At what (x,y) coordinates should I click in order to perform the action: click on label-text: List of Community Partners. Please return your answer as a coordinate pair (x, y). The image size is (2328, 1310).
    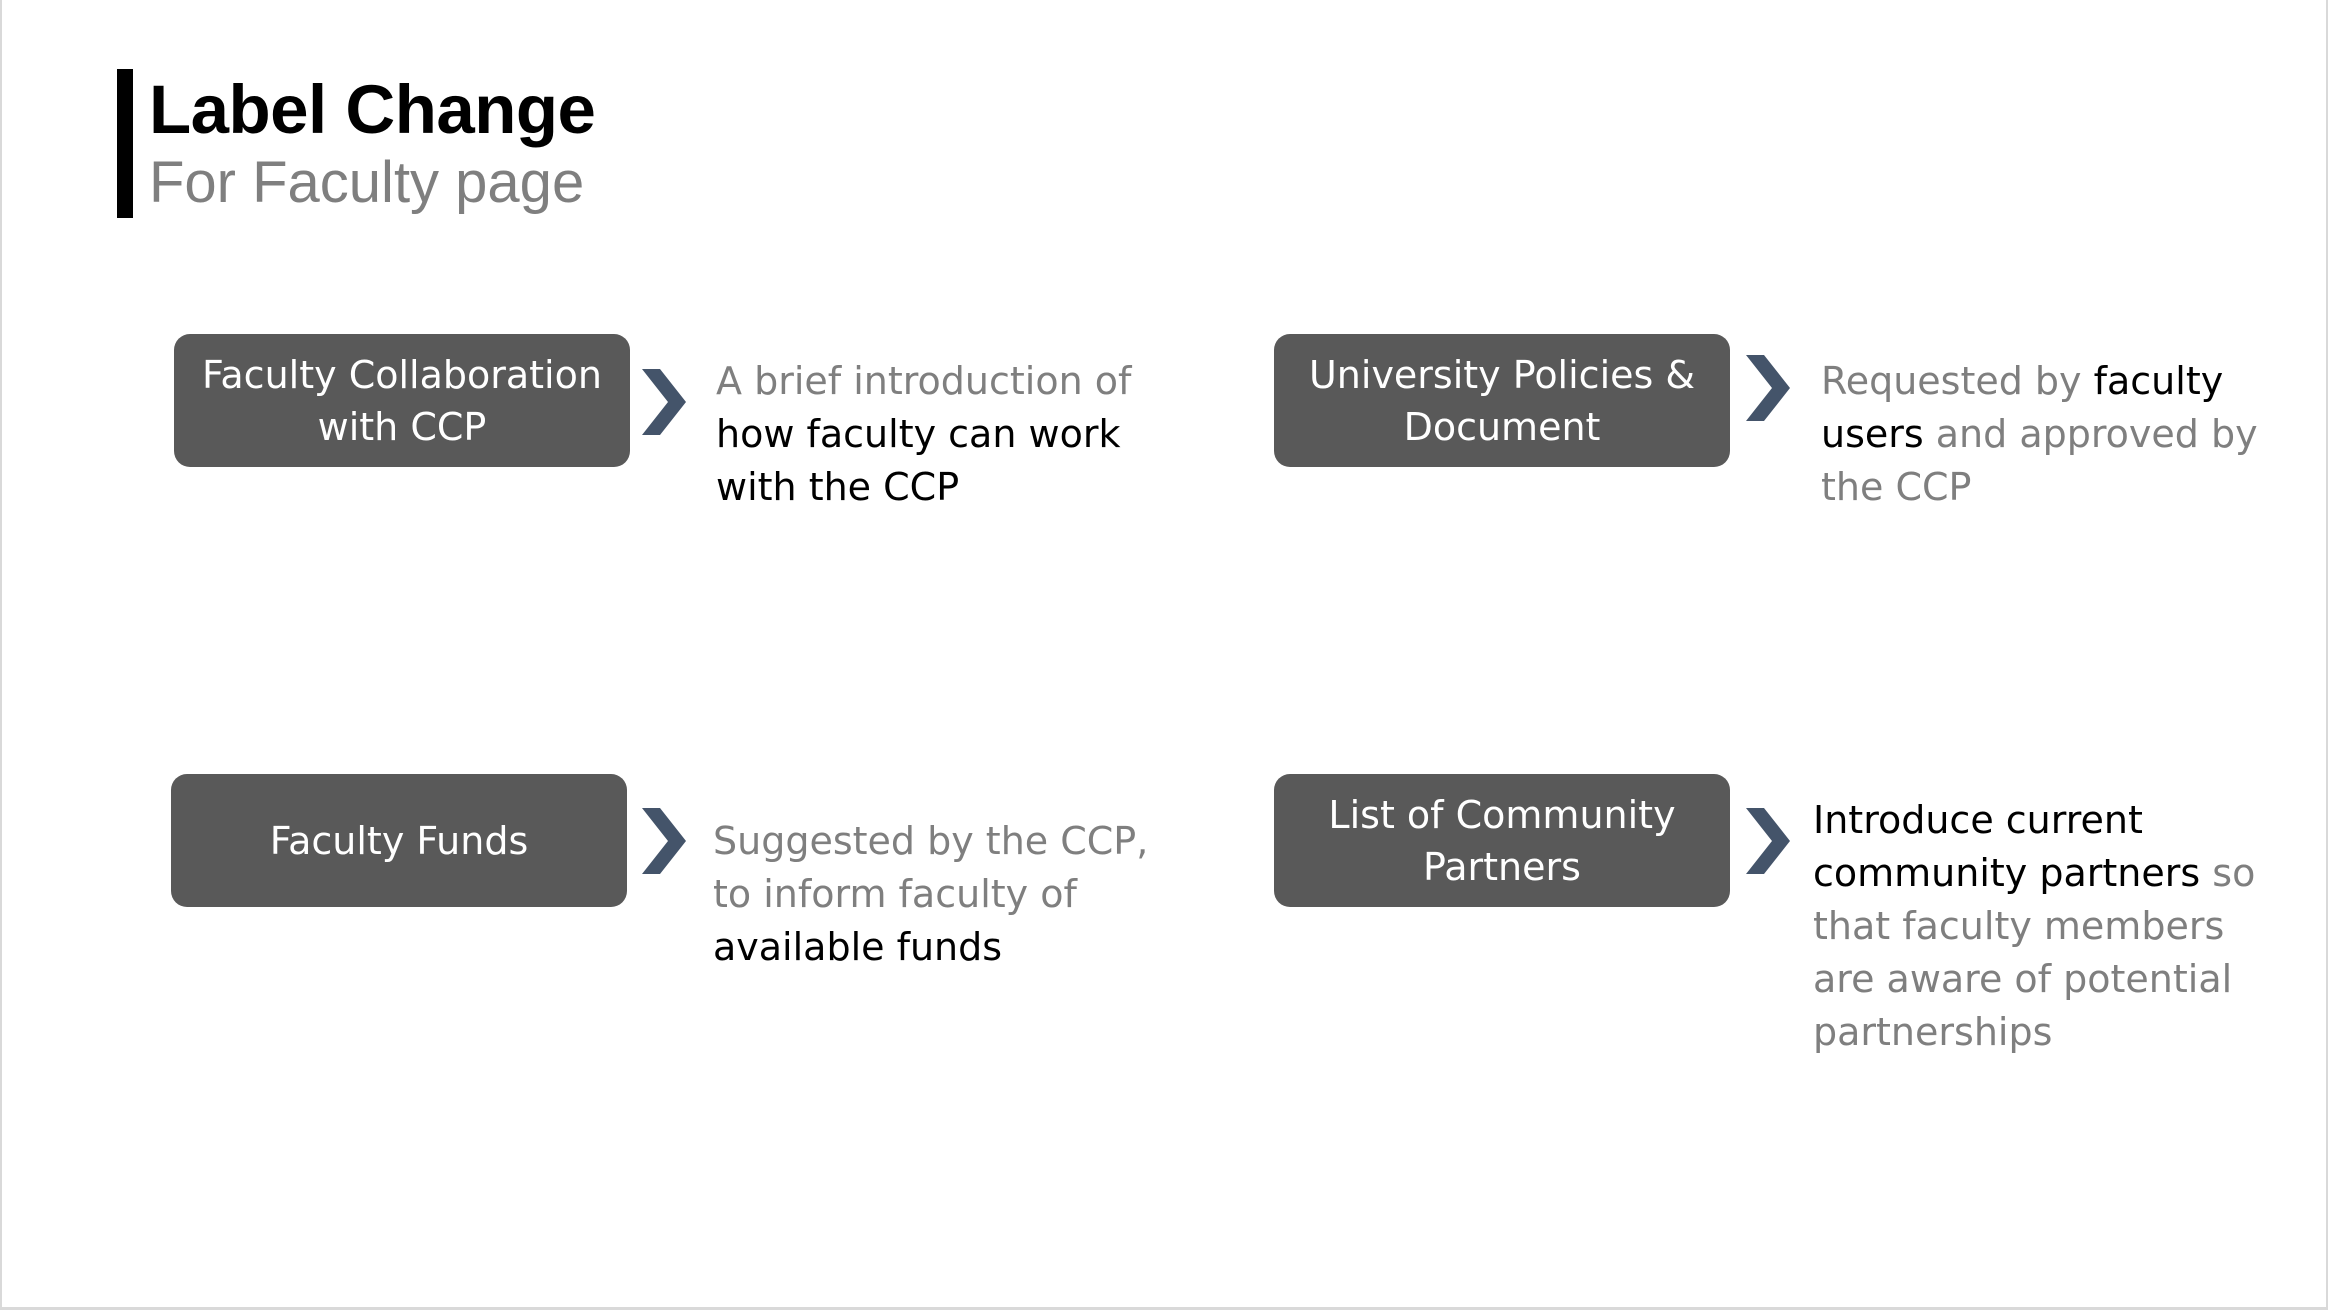
    Looking at the image, I should click on (1502, 840).